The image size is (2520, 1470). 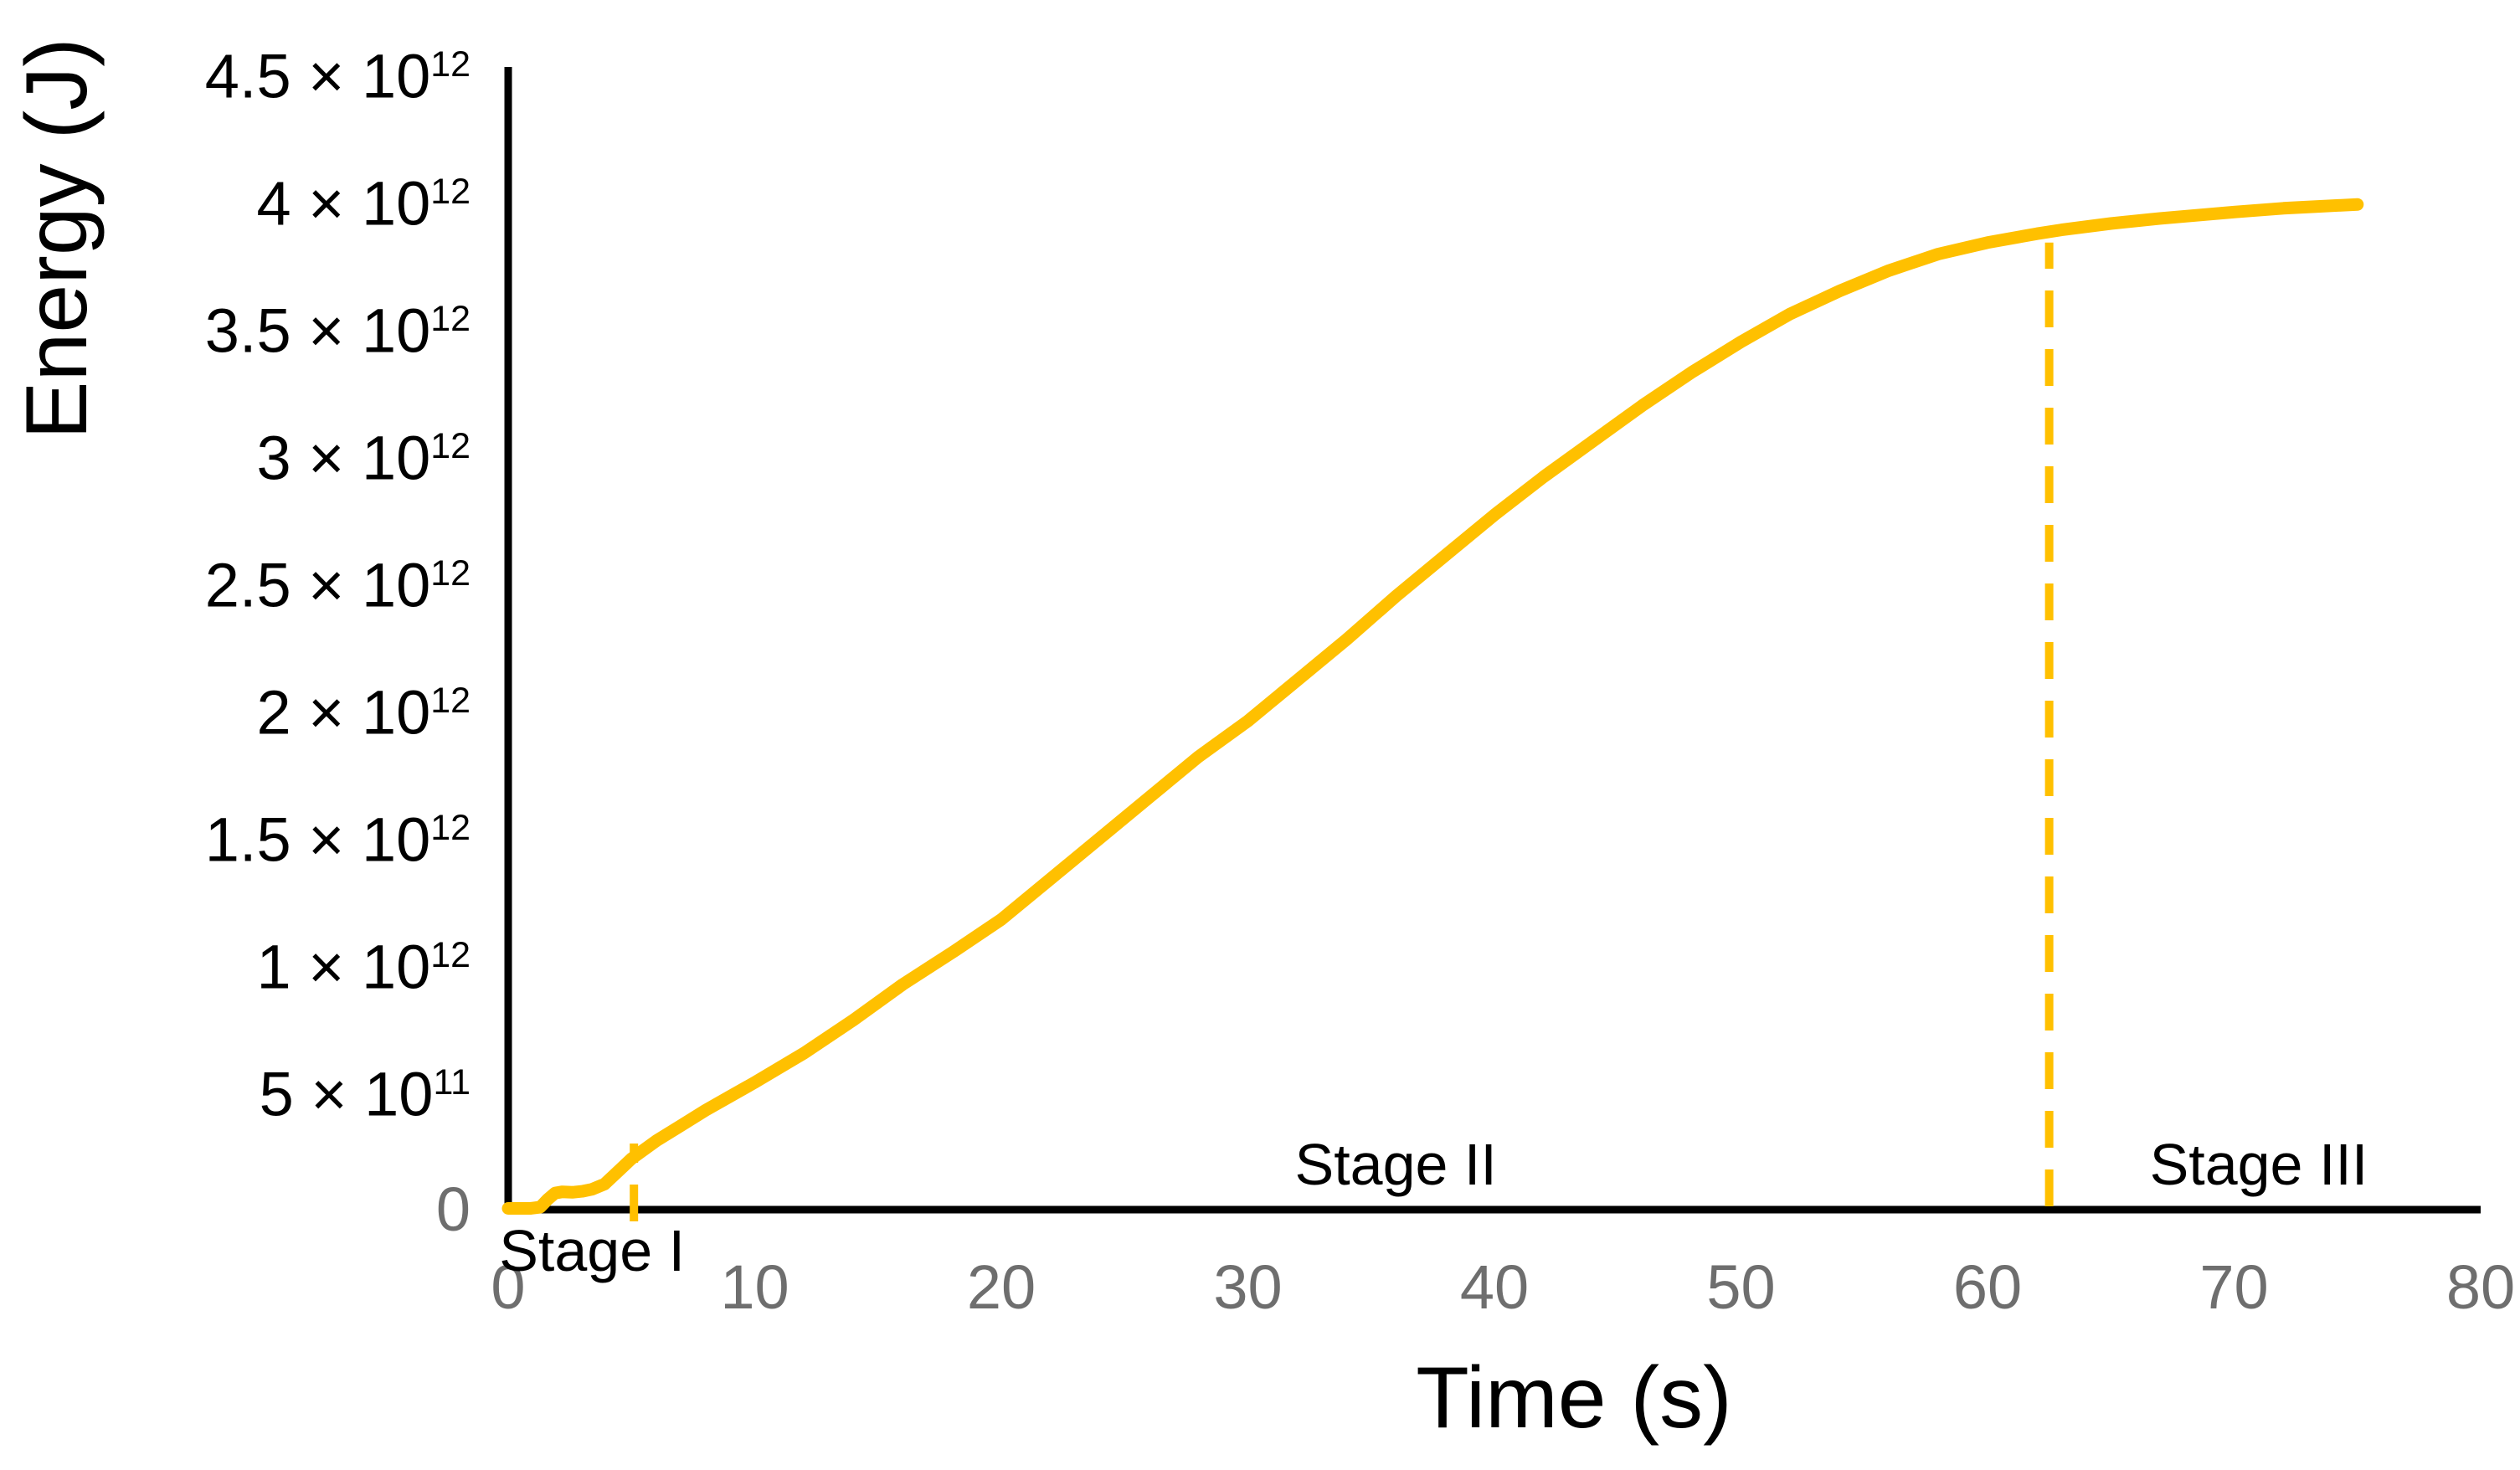 What do you see at coordinates (236, 1209) in the screenshot?
I see `y-tick-label: 0` at bounding box center [236, 1209].